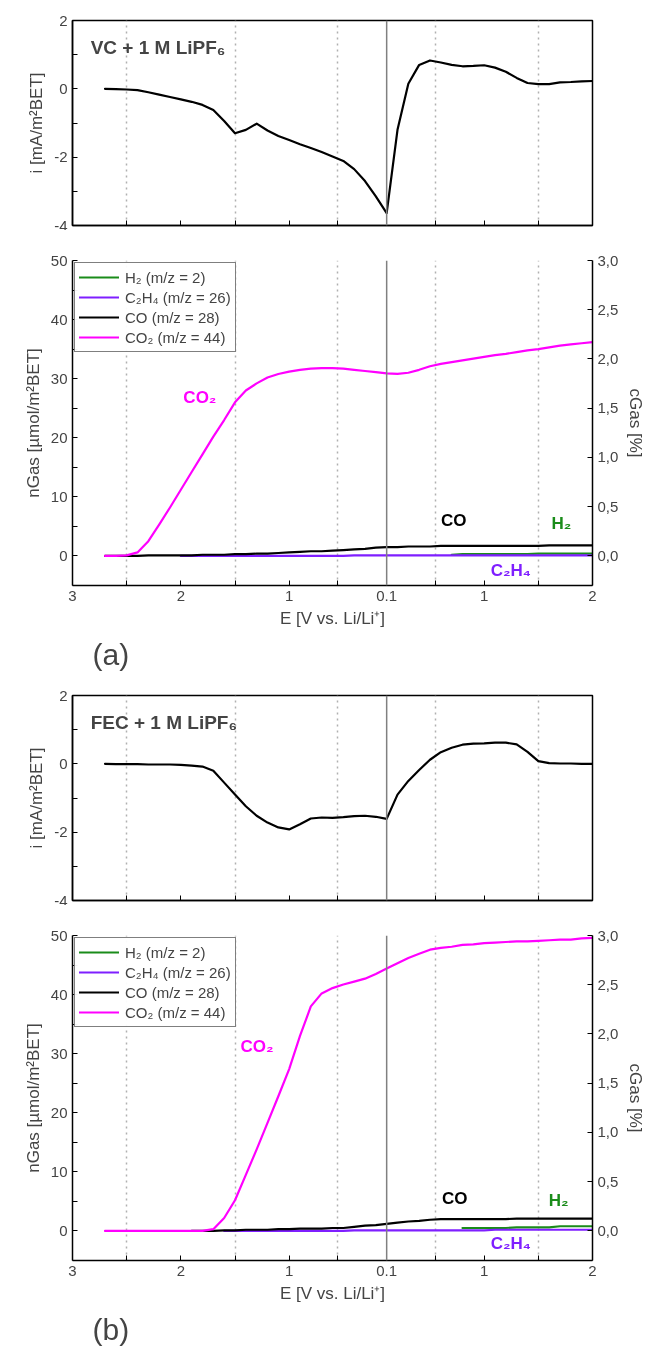 This screenshot has width=660, height=1352. Describe the element at coordinates (111, 1329) in the screenshot. I see `text: (b)` at that location.